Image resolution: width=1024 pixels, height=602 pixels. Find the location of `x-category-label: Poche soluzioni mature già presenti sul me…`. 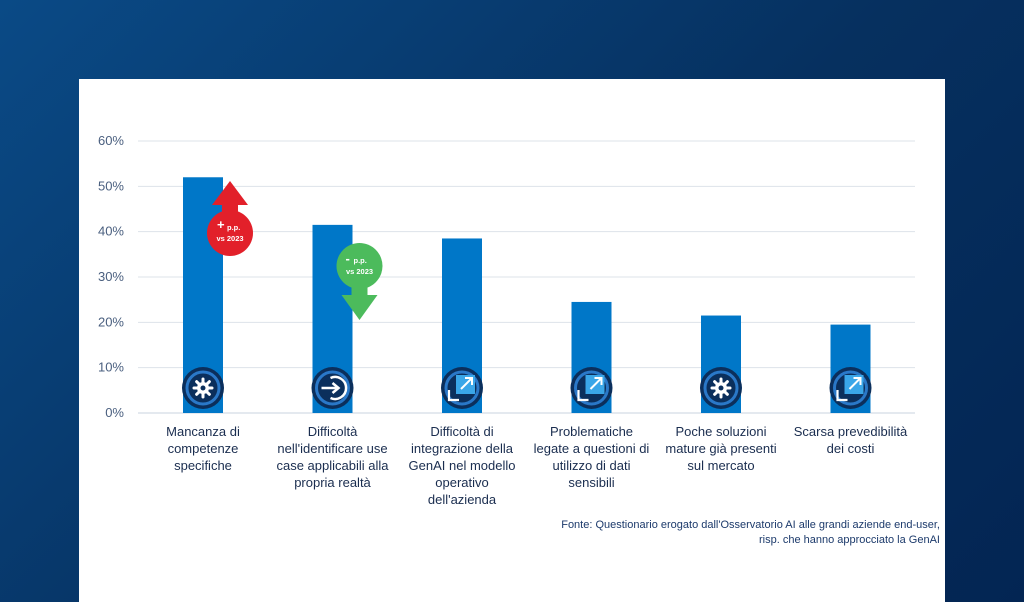

x-category-label: Poche soluzioni mature già presenti sul me… is located at coordinates (721, 448).